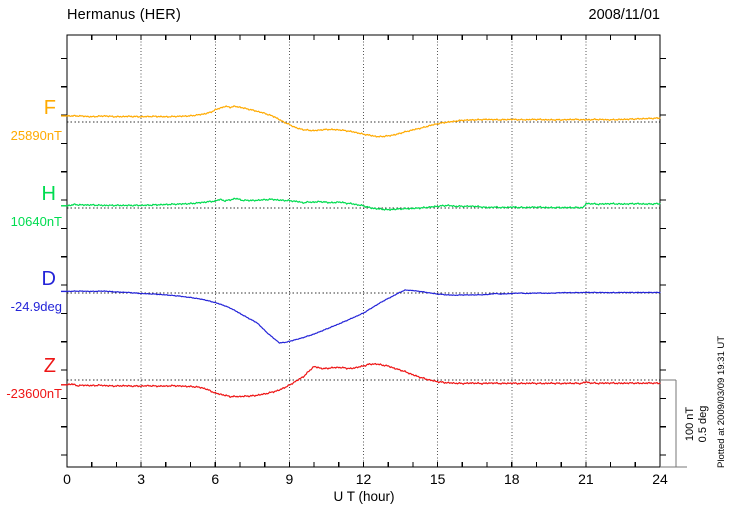 This screenshot has width=730, height=520. What do you see at coordinates (289, 479) in the screenshot?
I see `x-tick-label-9: 9` at bounding box center [289, 479].